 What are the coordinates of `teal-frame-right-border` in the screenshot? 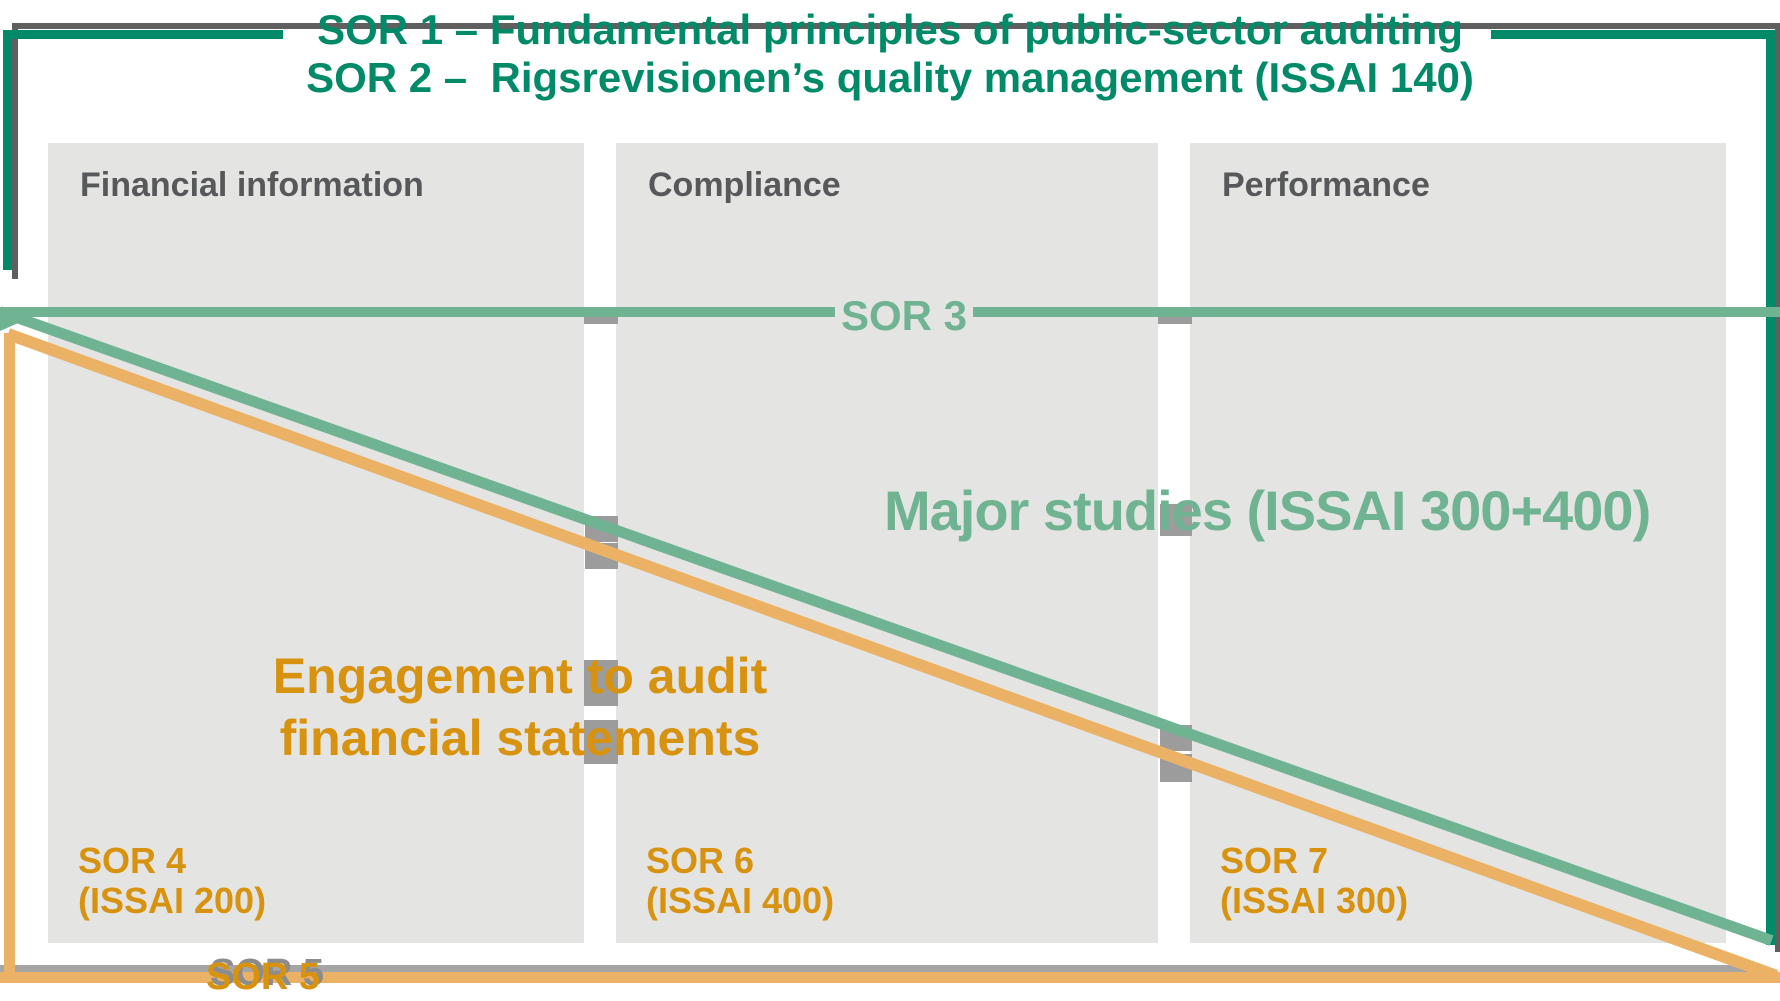 It's located at (1770, 487).